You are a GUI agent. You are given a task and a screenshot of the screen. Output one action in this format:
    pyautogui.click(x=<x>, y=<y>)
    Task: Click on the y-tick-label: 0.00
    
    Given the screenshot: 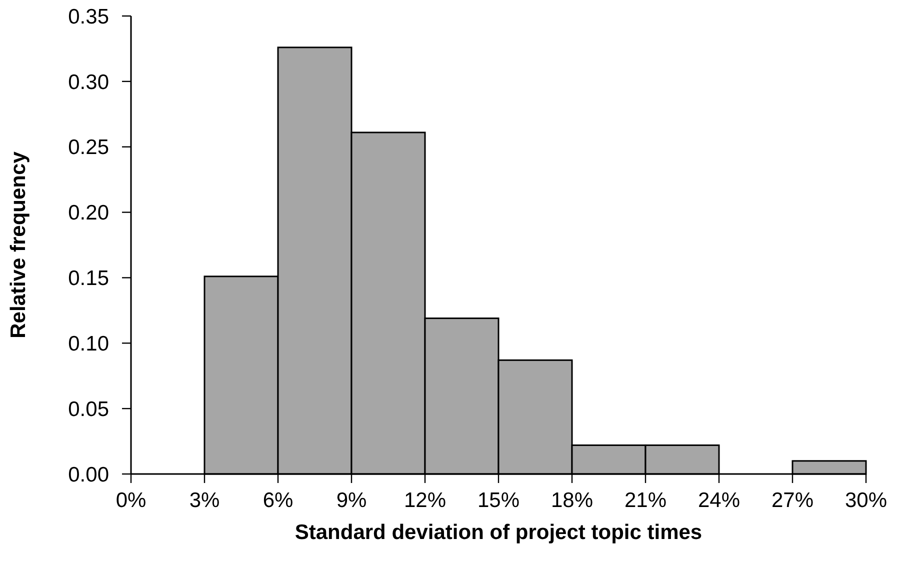 What is the action you would take?
    pyautogui.click(x=88, y=474)
    